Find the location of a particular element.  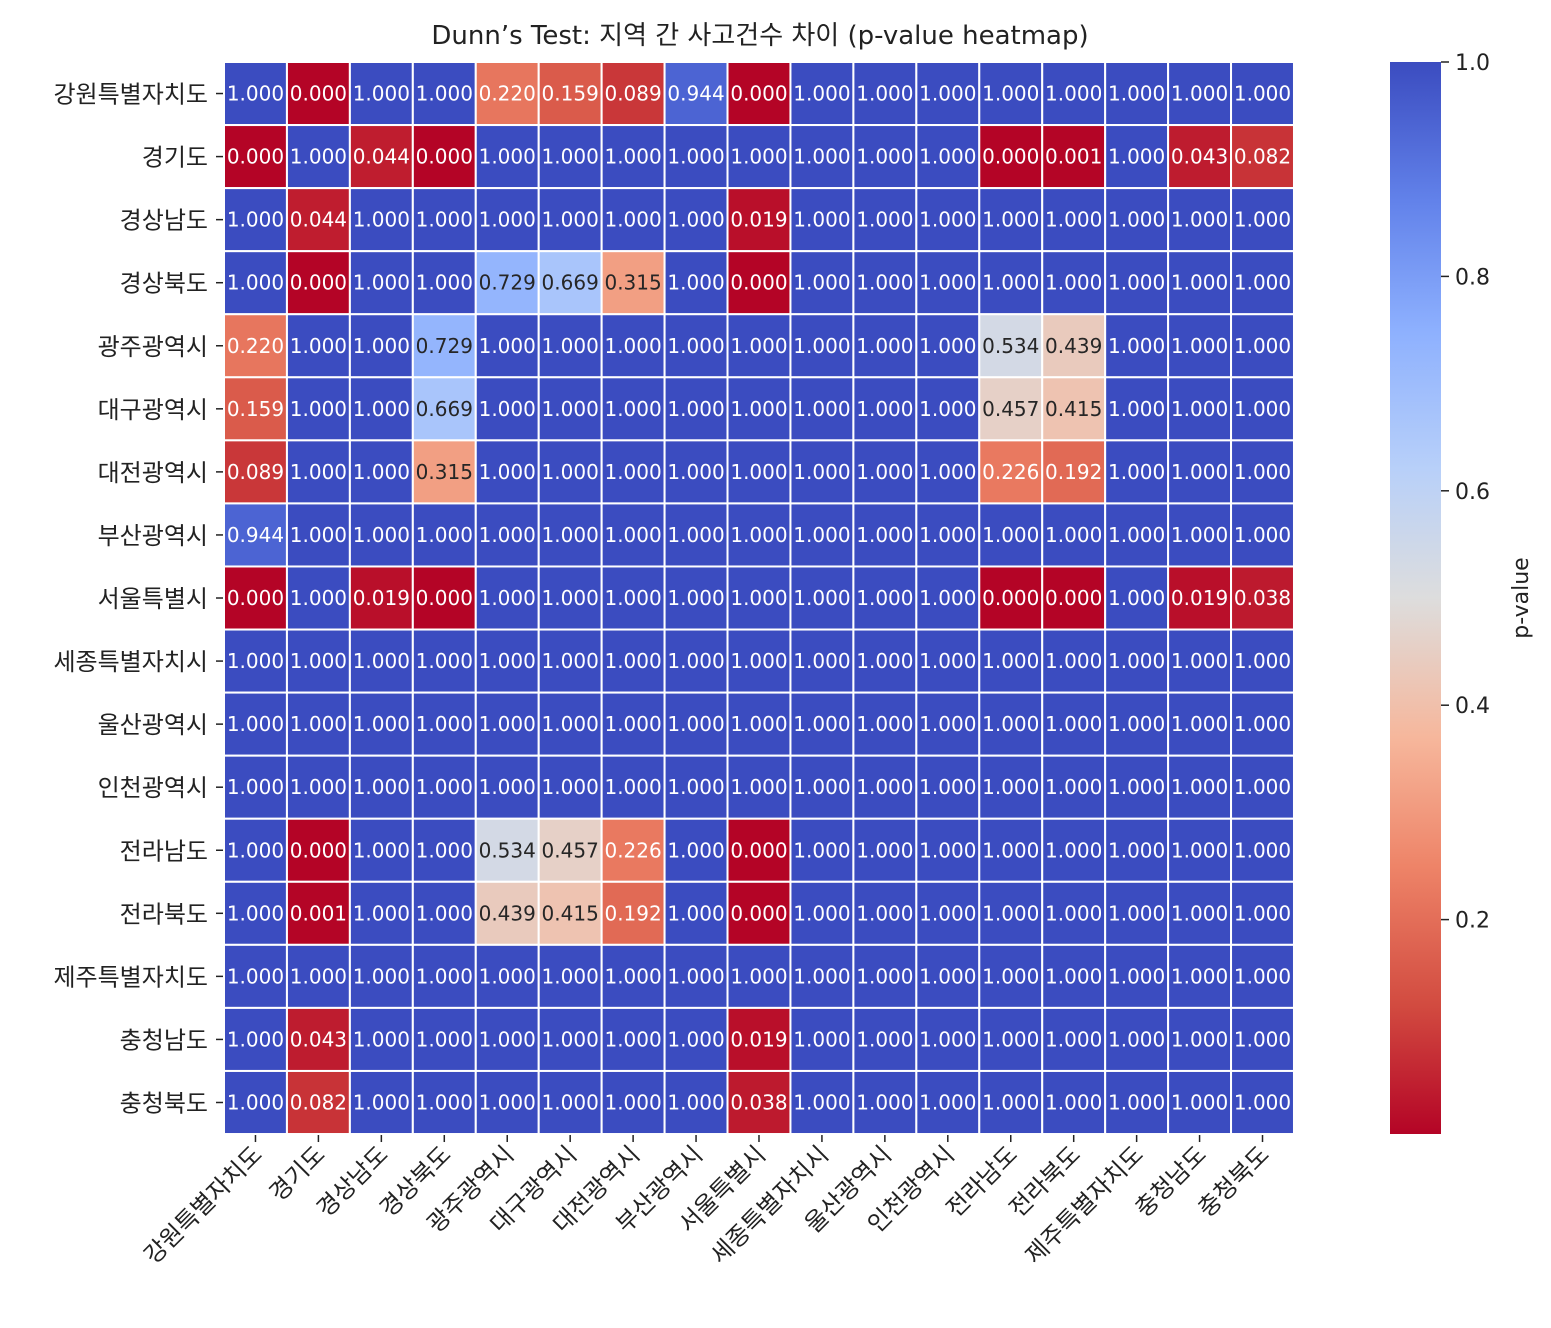

colorbar: 0.2 0.4 0.6 0.8 1.0 p-value is located at coordinates (1462, 592).